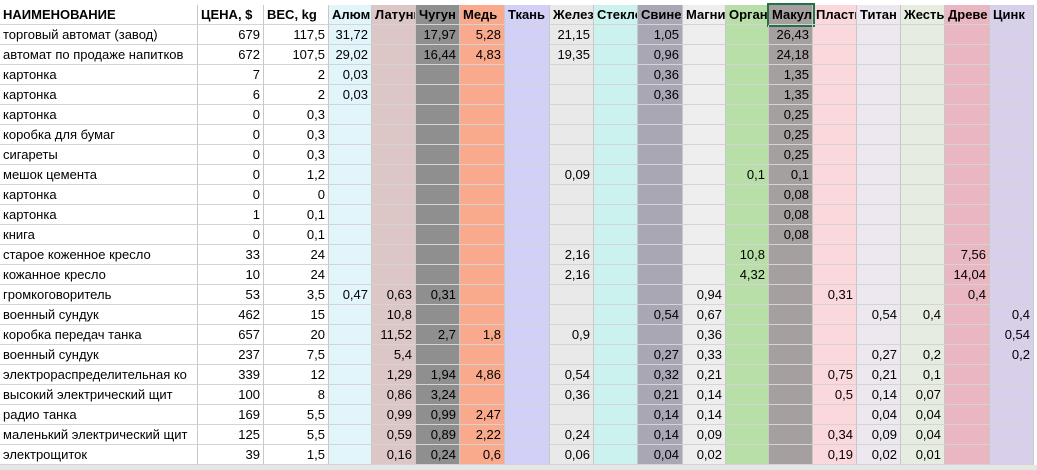  Describe the element at coordinates (99, 435) in the screenshot. I see `table-cell: маленький электрический щит` at that location.